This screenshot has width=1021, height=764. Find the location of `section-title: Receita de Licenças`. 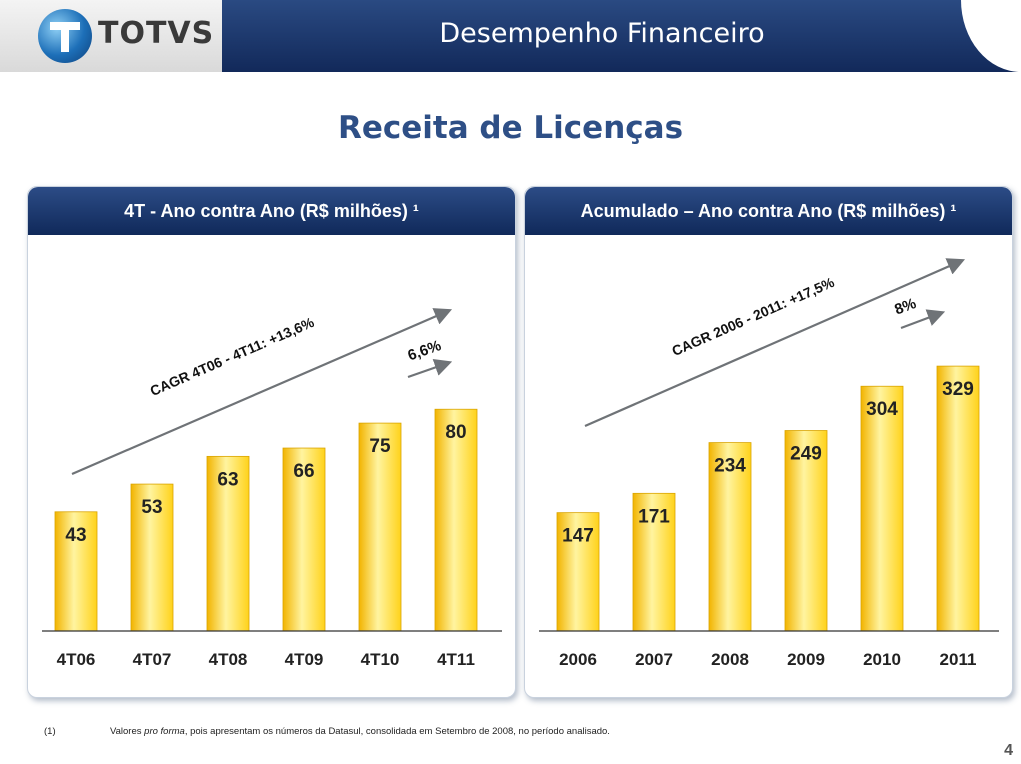

section-title: Receita de Licenças is located at coordinates (510, 128).